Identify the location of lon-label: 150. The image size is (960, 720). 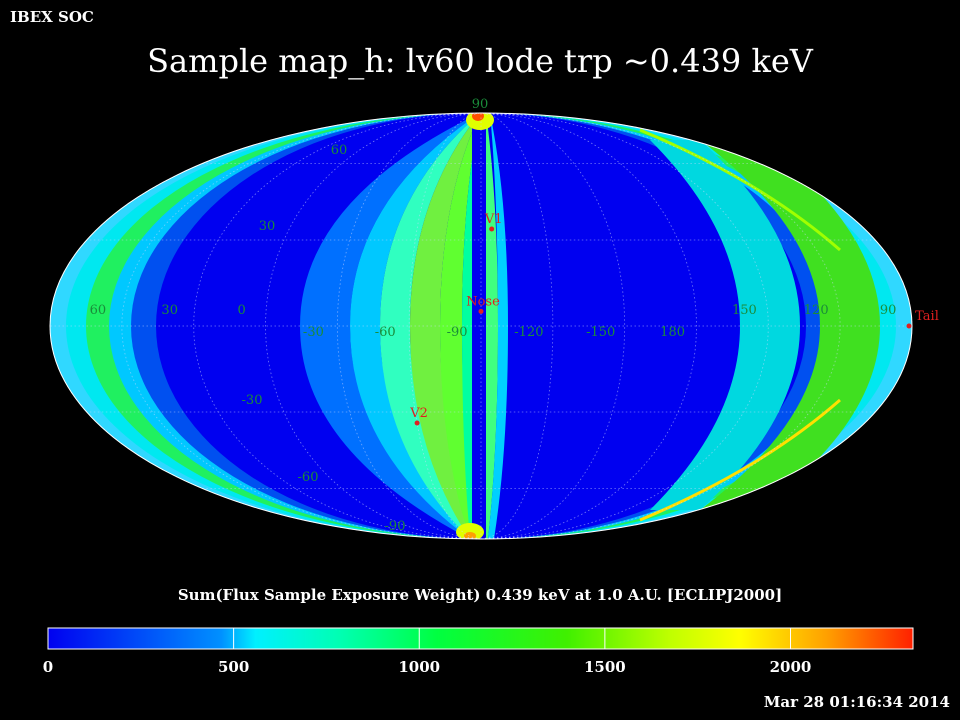
(744, 310).